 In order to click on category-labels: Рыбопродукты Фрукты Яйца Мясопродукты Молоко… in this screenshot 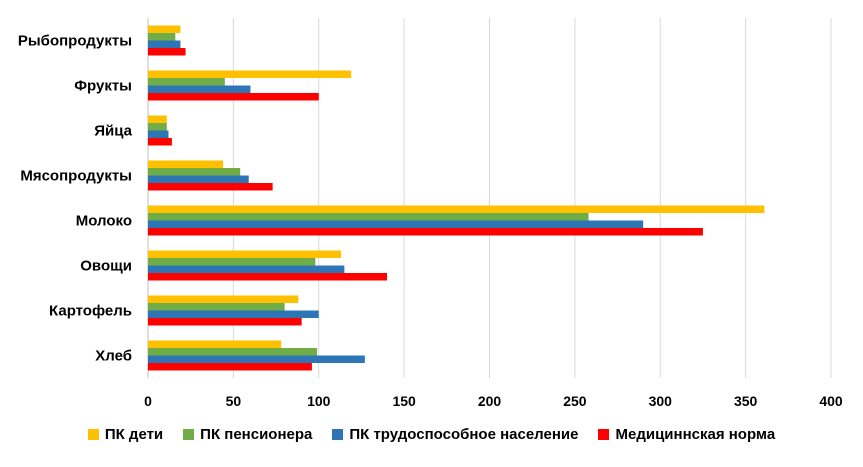, I will do `click(75, 199)`.